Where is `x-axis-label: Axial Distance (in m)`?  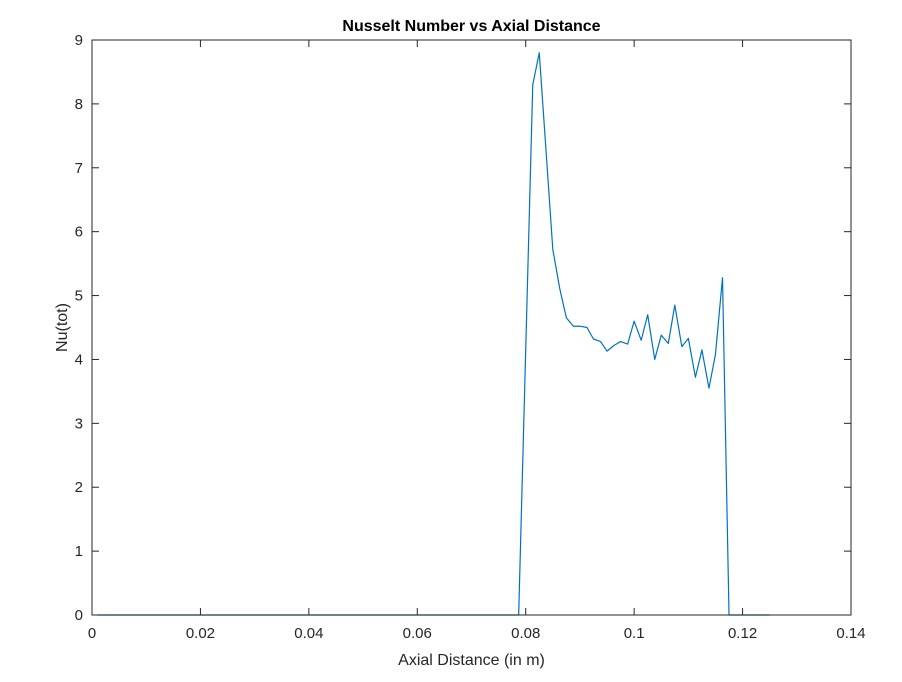
x-axis-label: Axial Distance (in m) is located at coordinates (471, 660).